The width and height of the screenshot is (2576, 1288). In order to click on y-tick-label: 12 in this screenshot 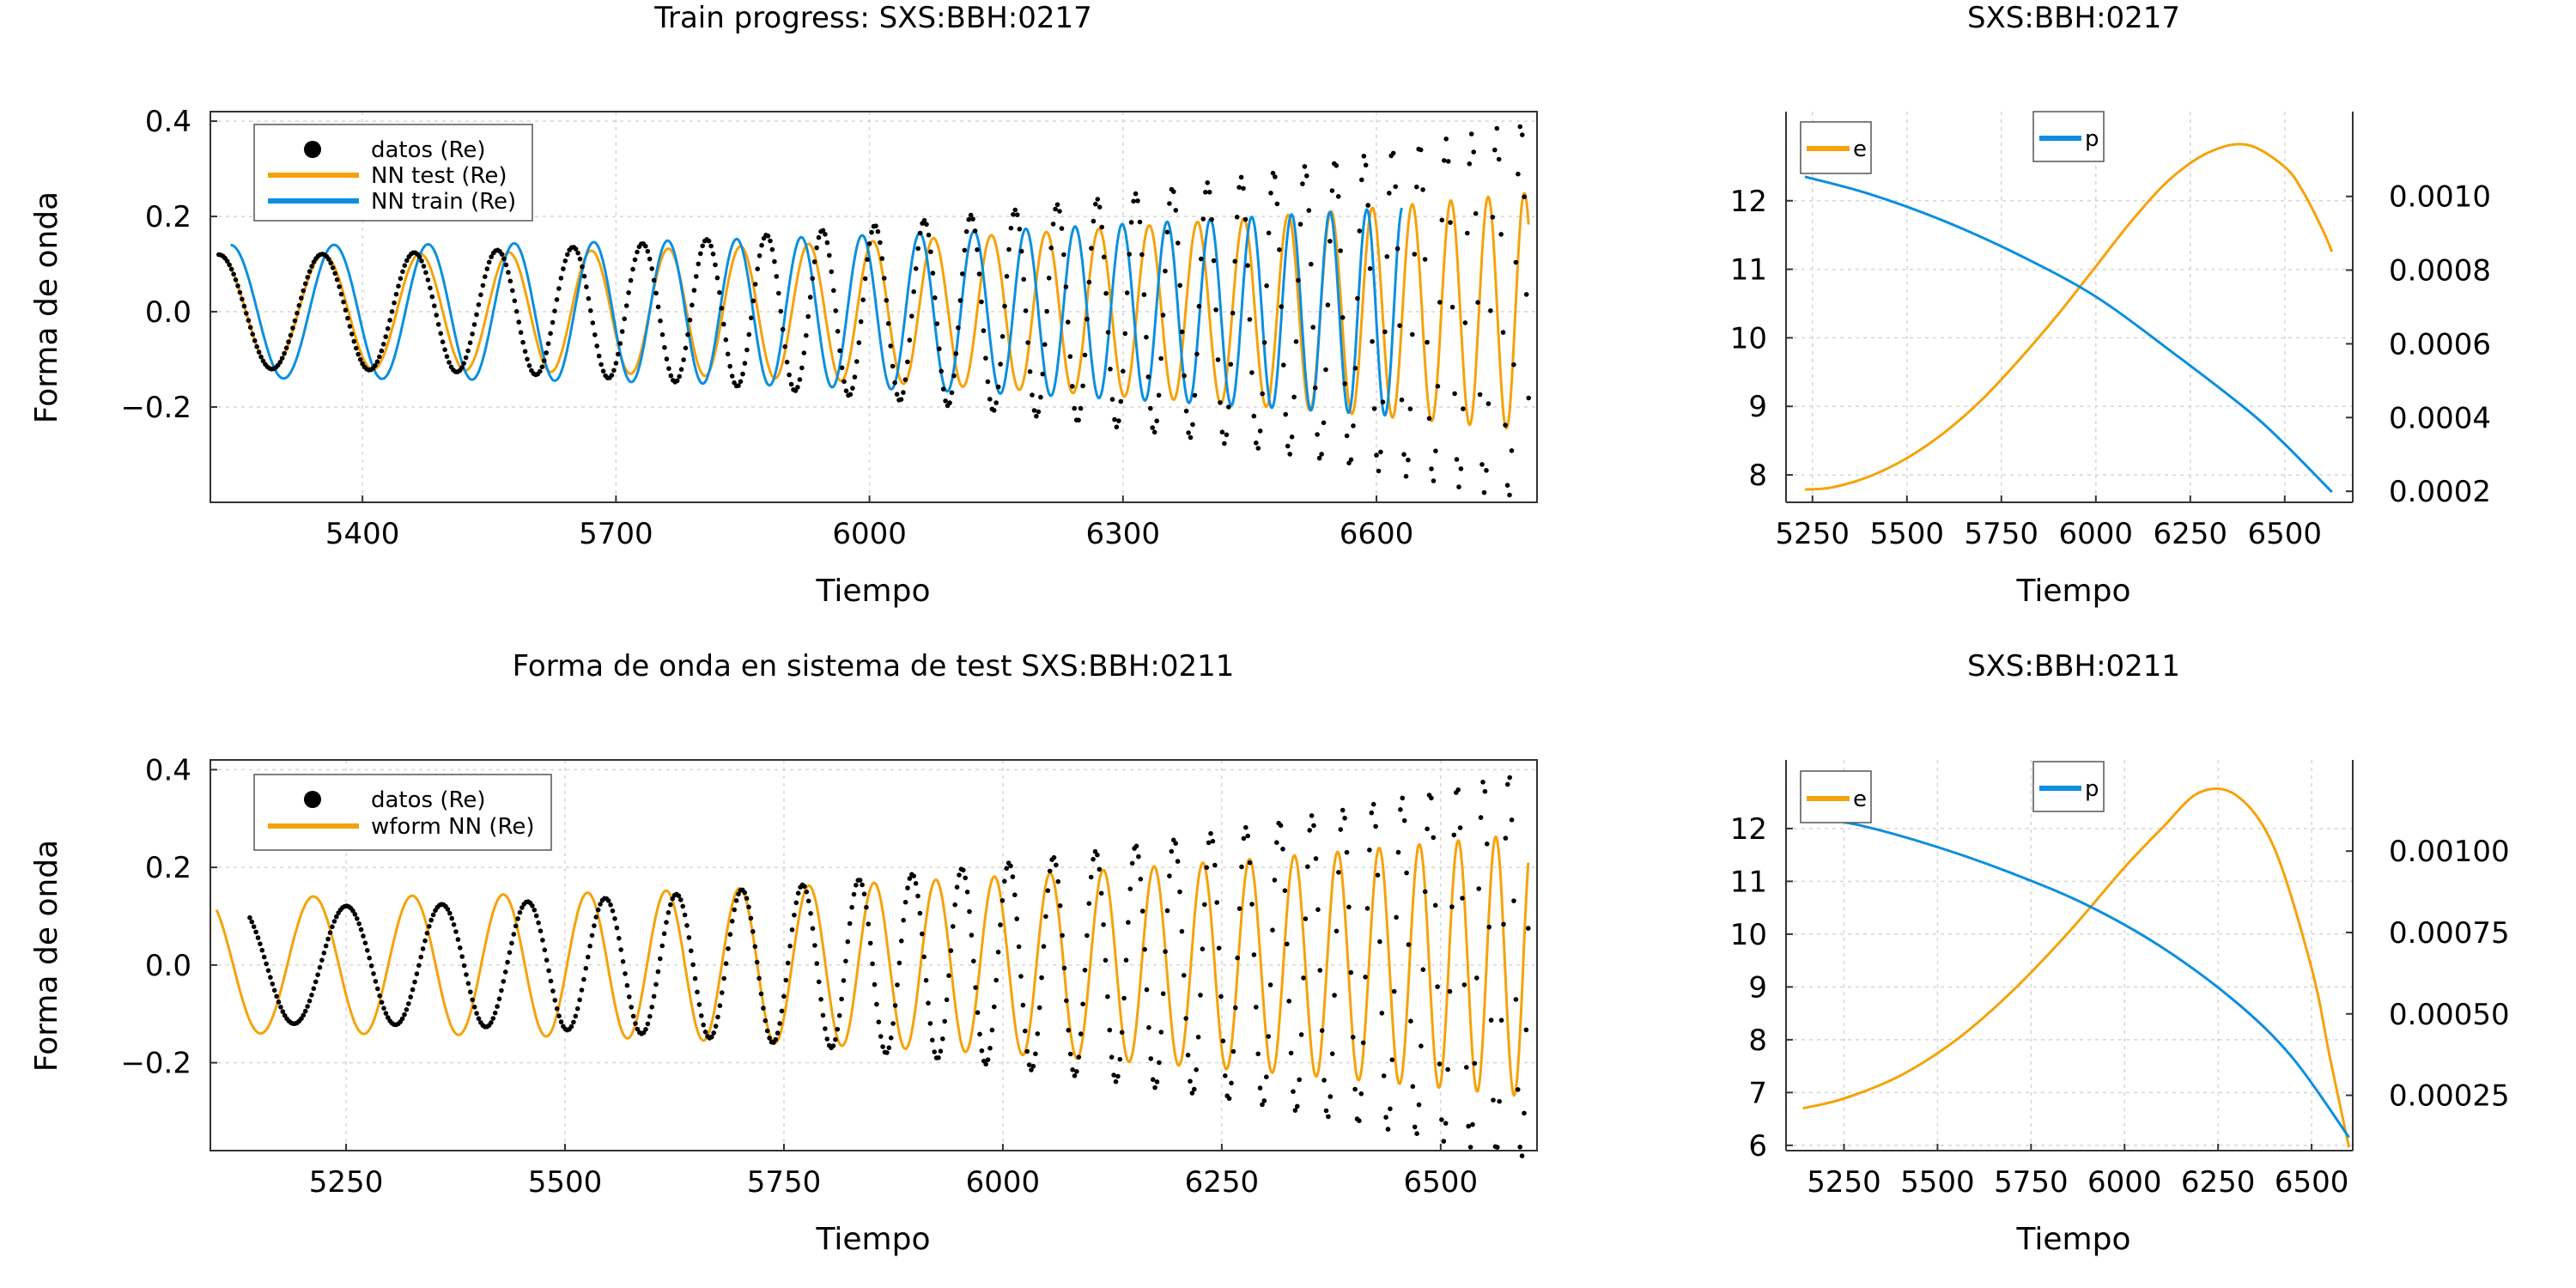, I will do `click(1748, 830)`.